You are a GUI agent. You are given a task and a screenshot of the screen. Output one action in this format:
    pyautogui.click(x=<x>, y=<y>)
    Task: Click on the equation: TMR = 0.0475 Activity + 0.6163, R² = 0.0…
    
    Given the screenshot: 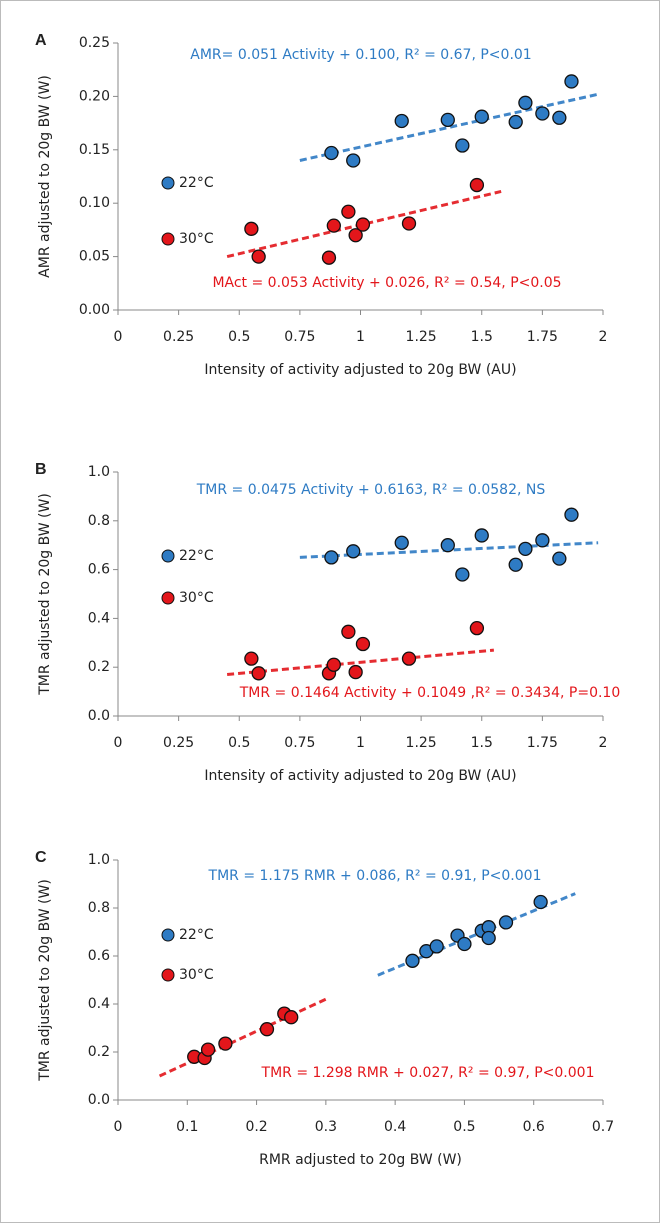 What is the action you would take?
    pyautogui.click(x=371, y=490)
    